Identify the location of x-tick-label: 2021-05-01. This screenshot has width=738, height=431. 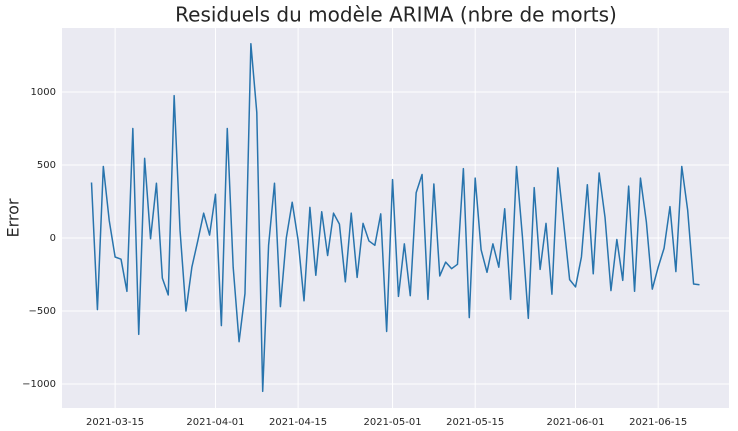
(392, 422).